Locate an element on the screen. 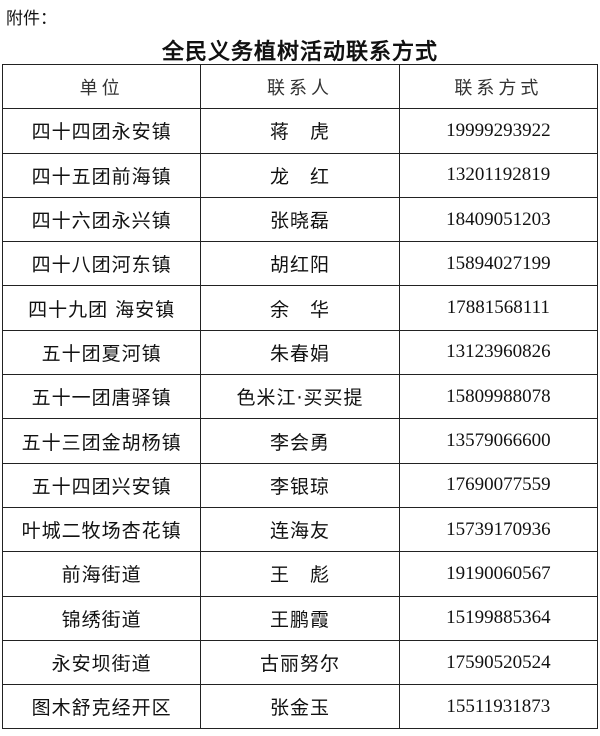 This screenshot has height=736, width=600. contact-person-cell: 胡红阳 is located at coordinates (300, 264).